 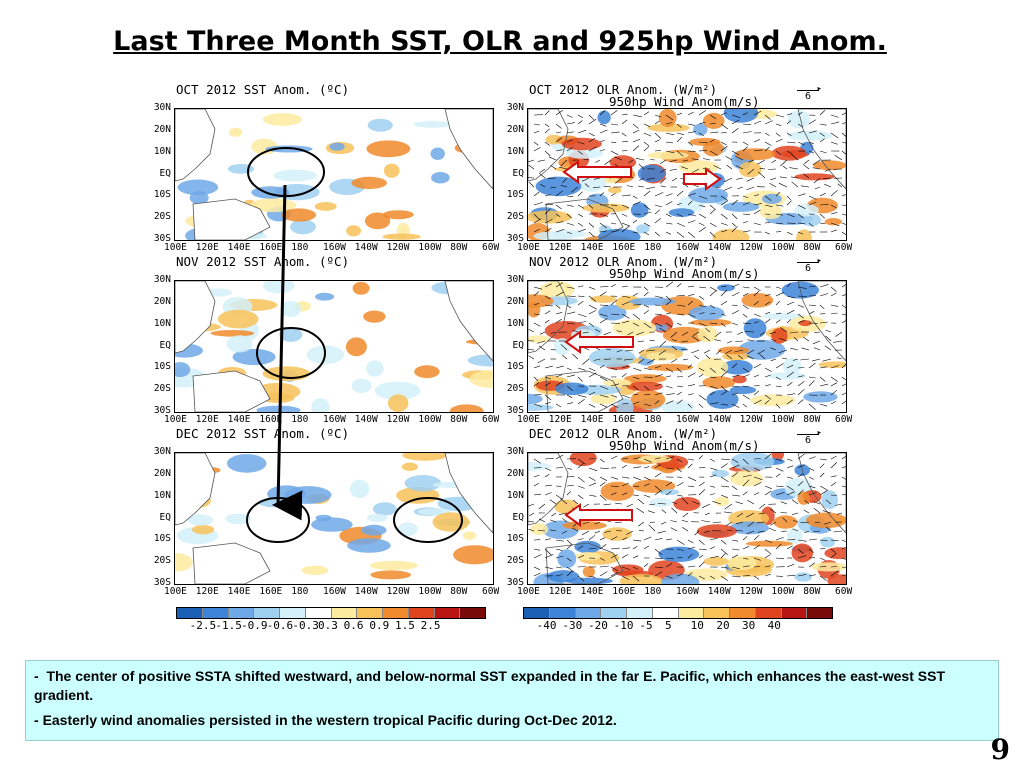 What do you see at coordinates (774, 625) in the screenshot?
I see `colorbar-tick: 40` at bounding box center [774, 625].